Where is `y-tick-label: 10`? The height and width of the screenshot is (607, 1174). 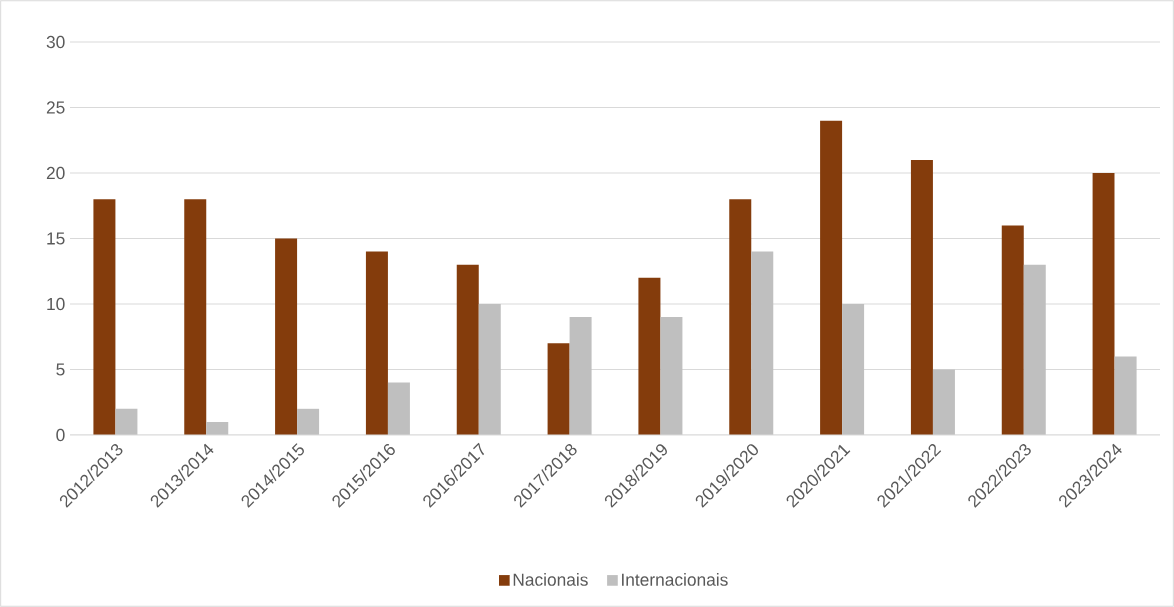 y-tick-label: 10 is located at coordinates (56, 304).